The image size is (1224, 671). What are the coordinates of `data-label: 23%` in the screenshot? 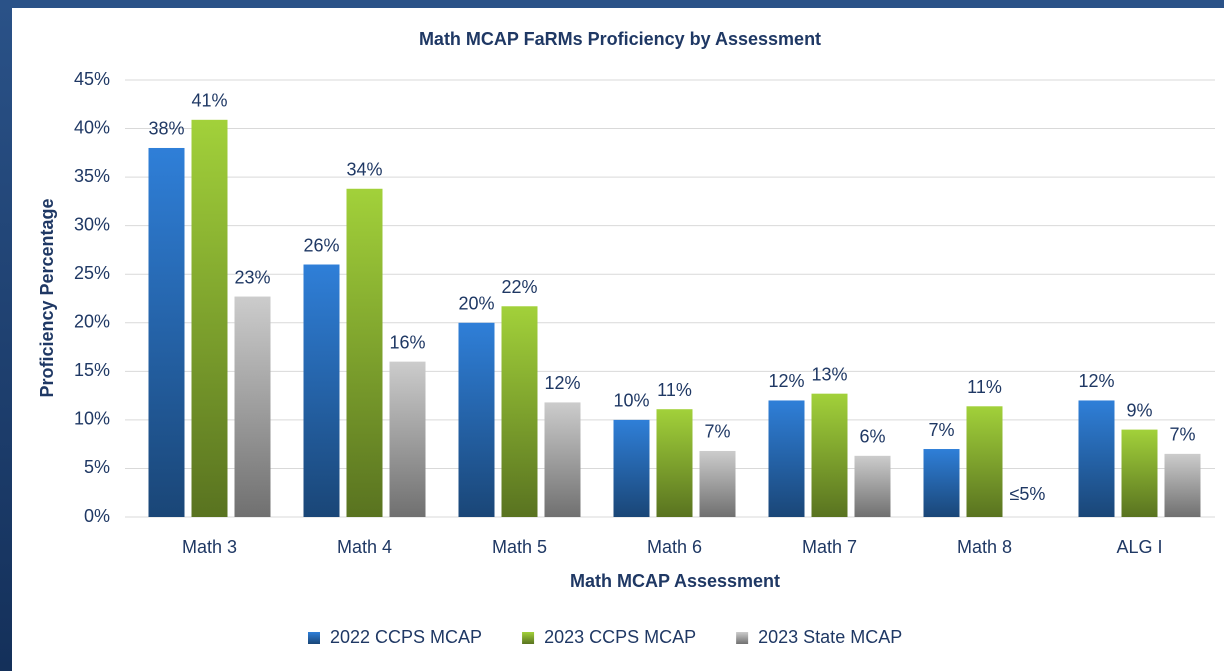 It's located at (252, 277).